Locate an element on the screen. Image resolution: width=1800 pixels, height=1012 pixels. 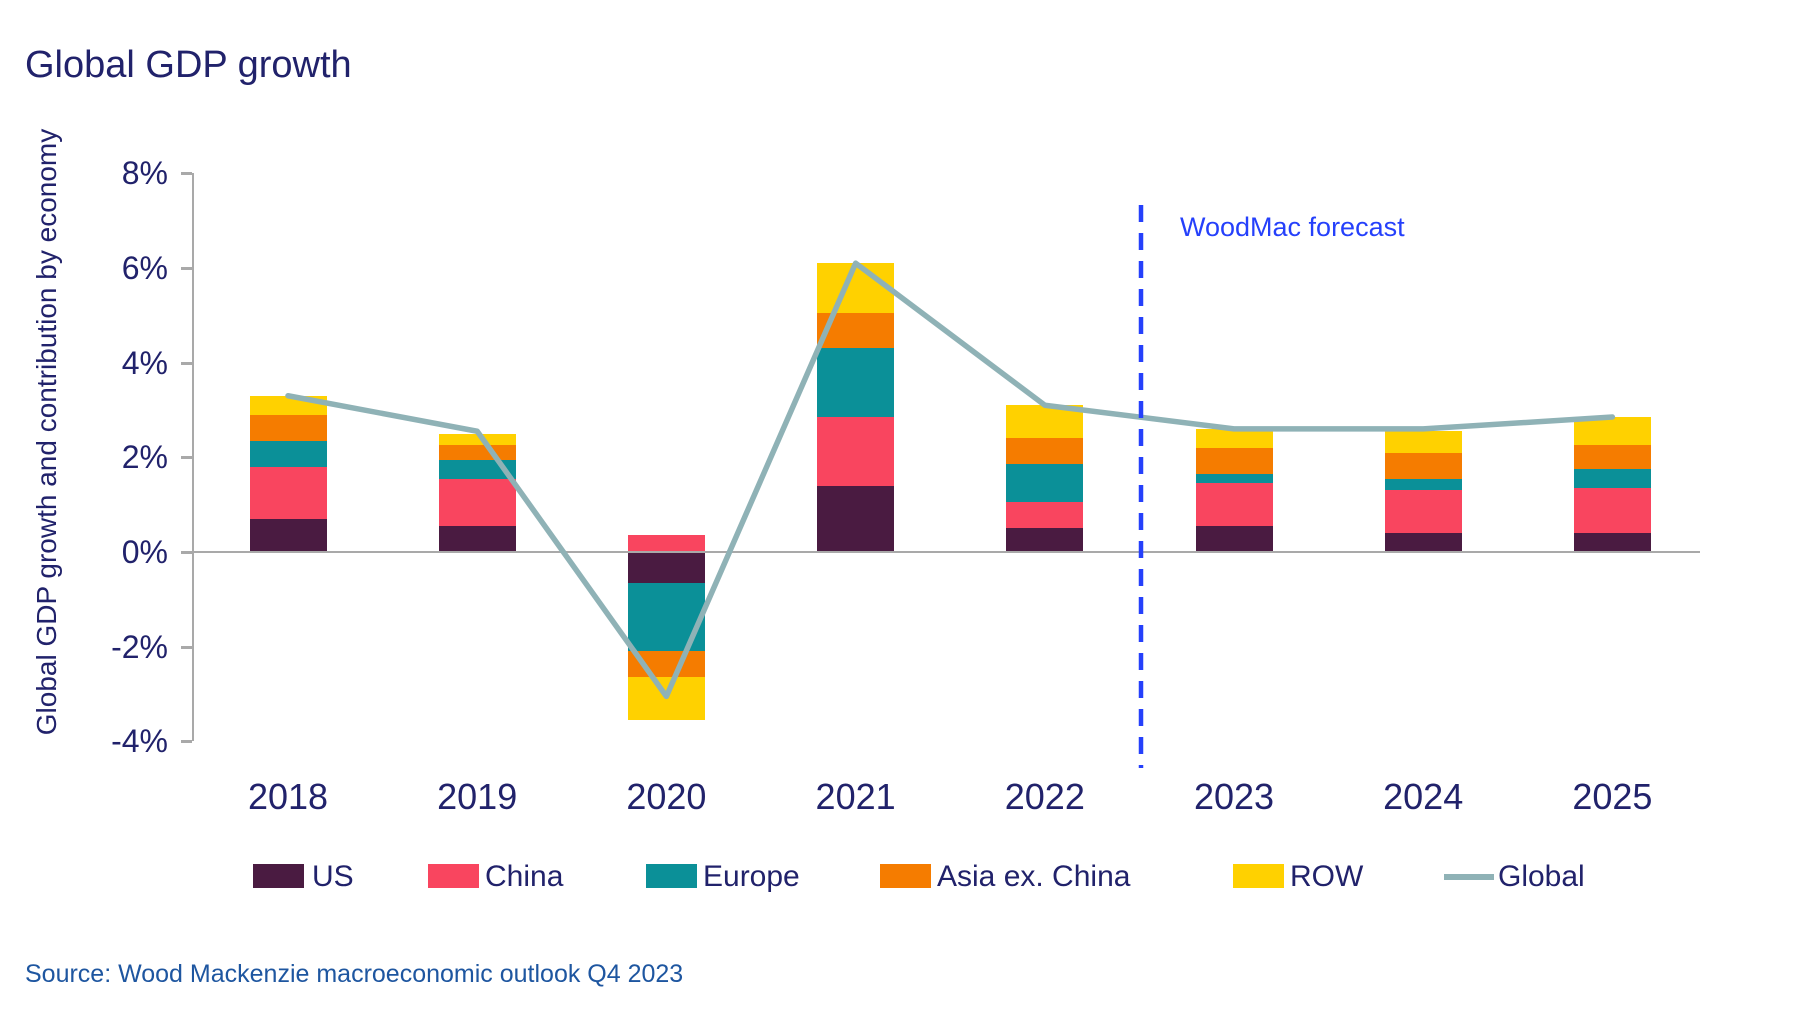
bar-segment-china-2023 is located at coordinates (1234, 504).